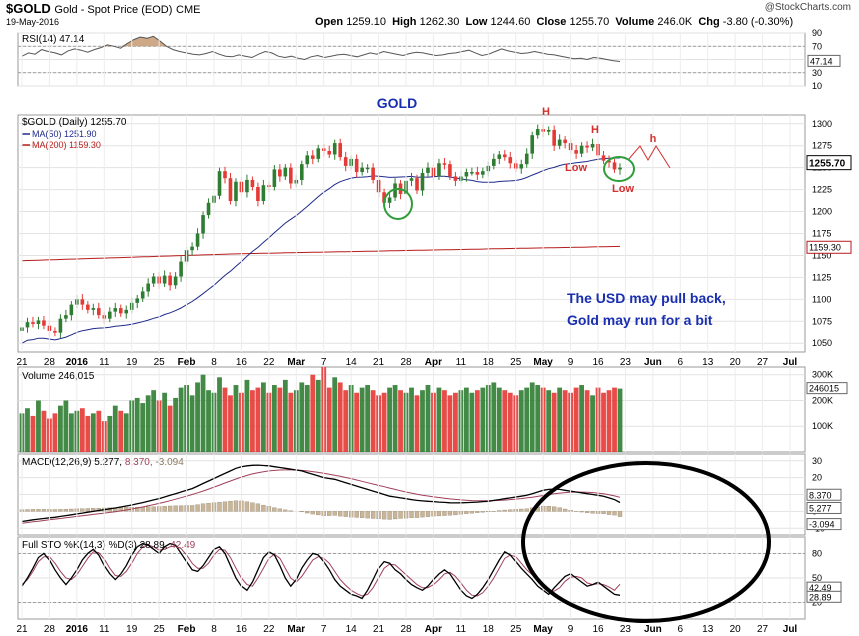  What do you see at coordinates (817, 46) in the screenshot?
I see `rsi-tick-label: 70` at bounding box center [817, 46].